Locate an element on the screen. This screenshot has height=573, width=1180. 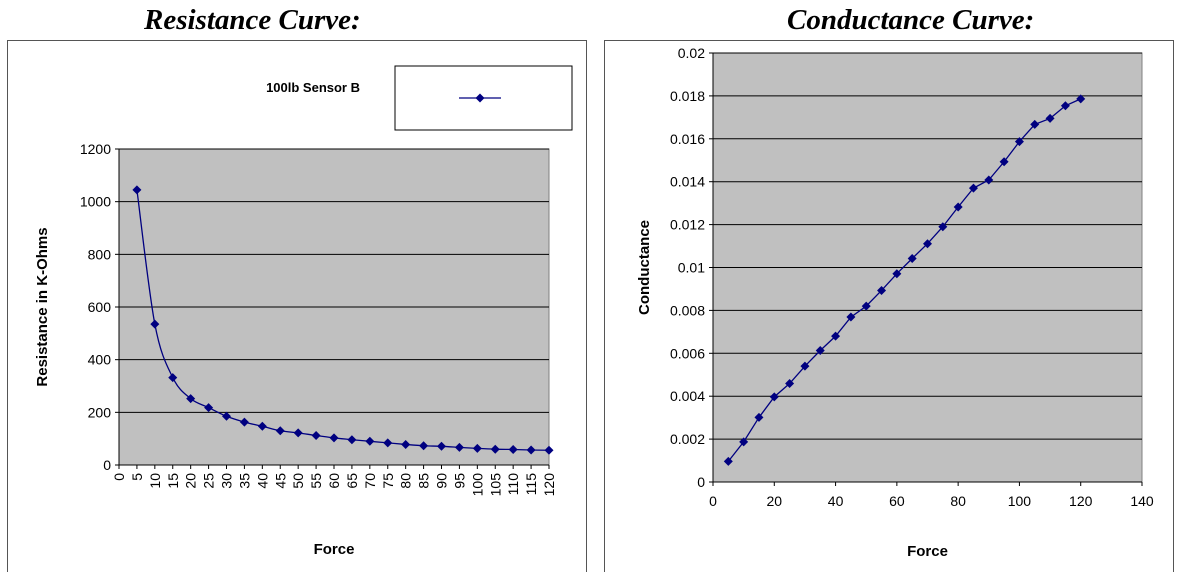
resistance-x-tick-label: 40 is located at coordinates (262, 481).